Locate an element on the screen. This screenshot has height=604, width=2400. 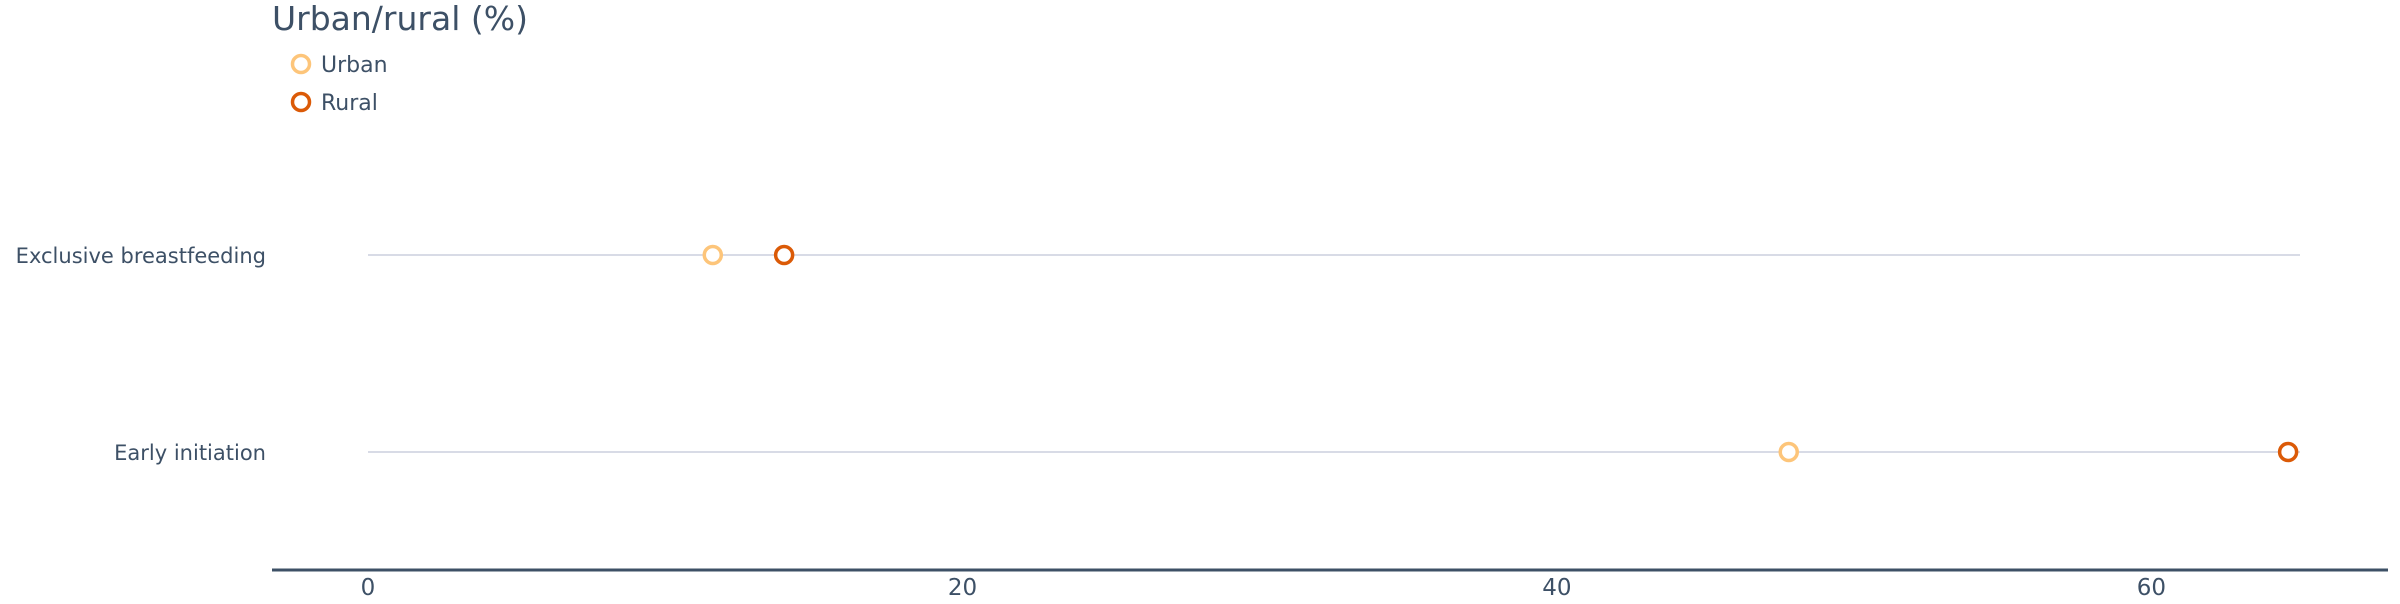
legend-item-rural: Rural is located at coordinates (334, 103).